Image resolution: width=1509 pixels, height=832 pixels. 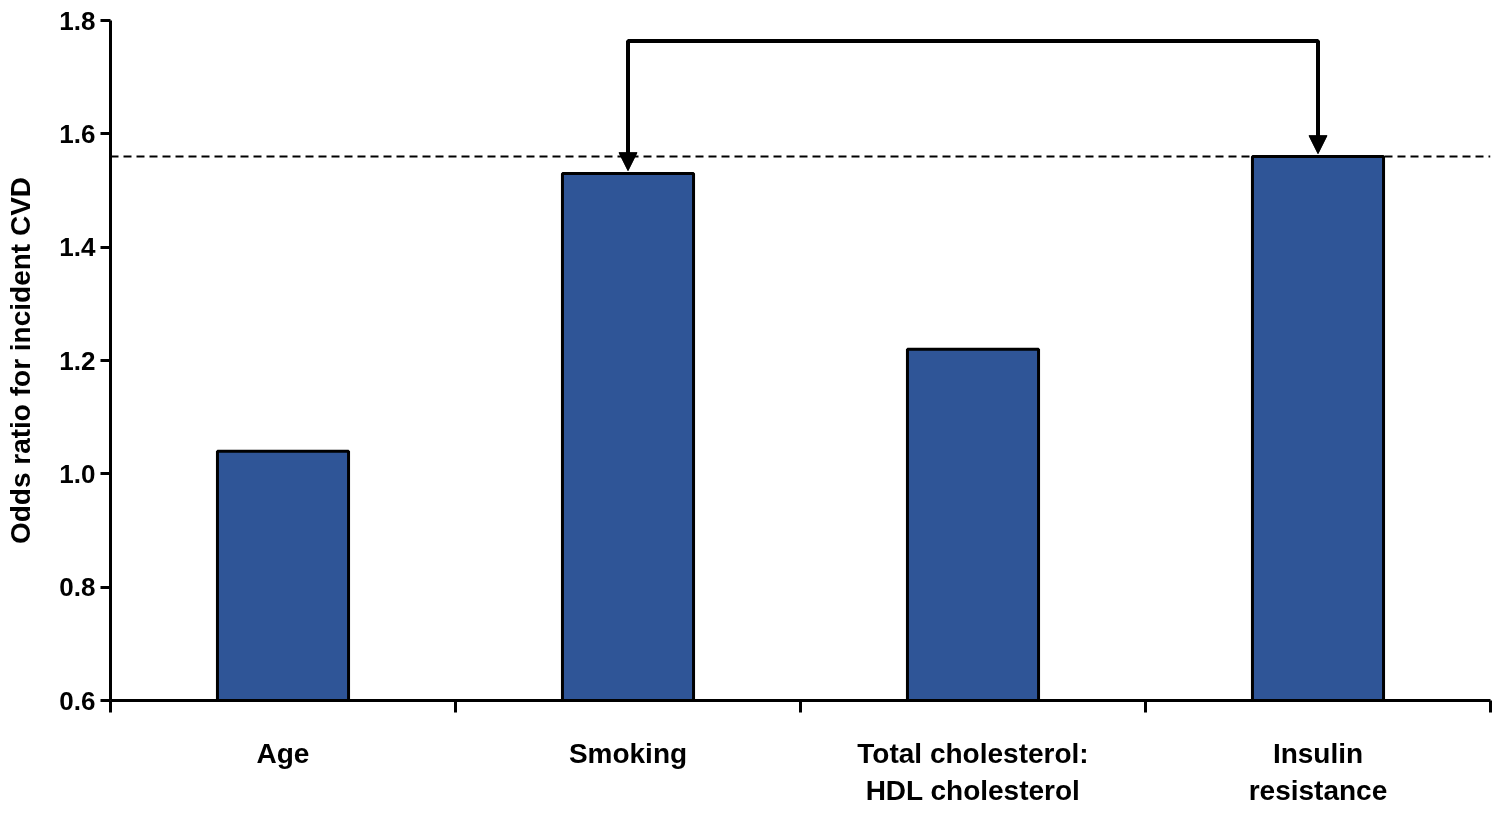 What do you see at coordinates (283, 753) in the screenshot?
I see `x-tick-label: Age` at bounding box center [283, 753].